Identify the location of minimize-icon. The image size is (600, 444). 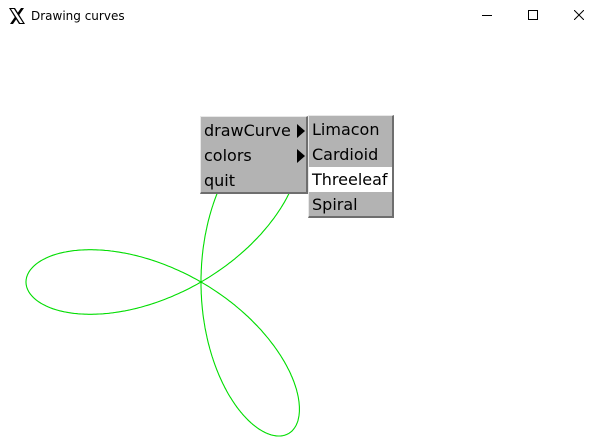
(487, 15).